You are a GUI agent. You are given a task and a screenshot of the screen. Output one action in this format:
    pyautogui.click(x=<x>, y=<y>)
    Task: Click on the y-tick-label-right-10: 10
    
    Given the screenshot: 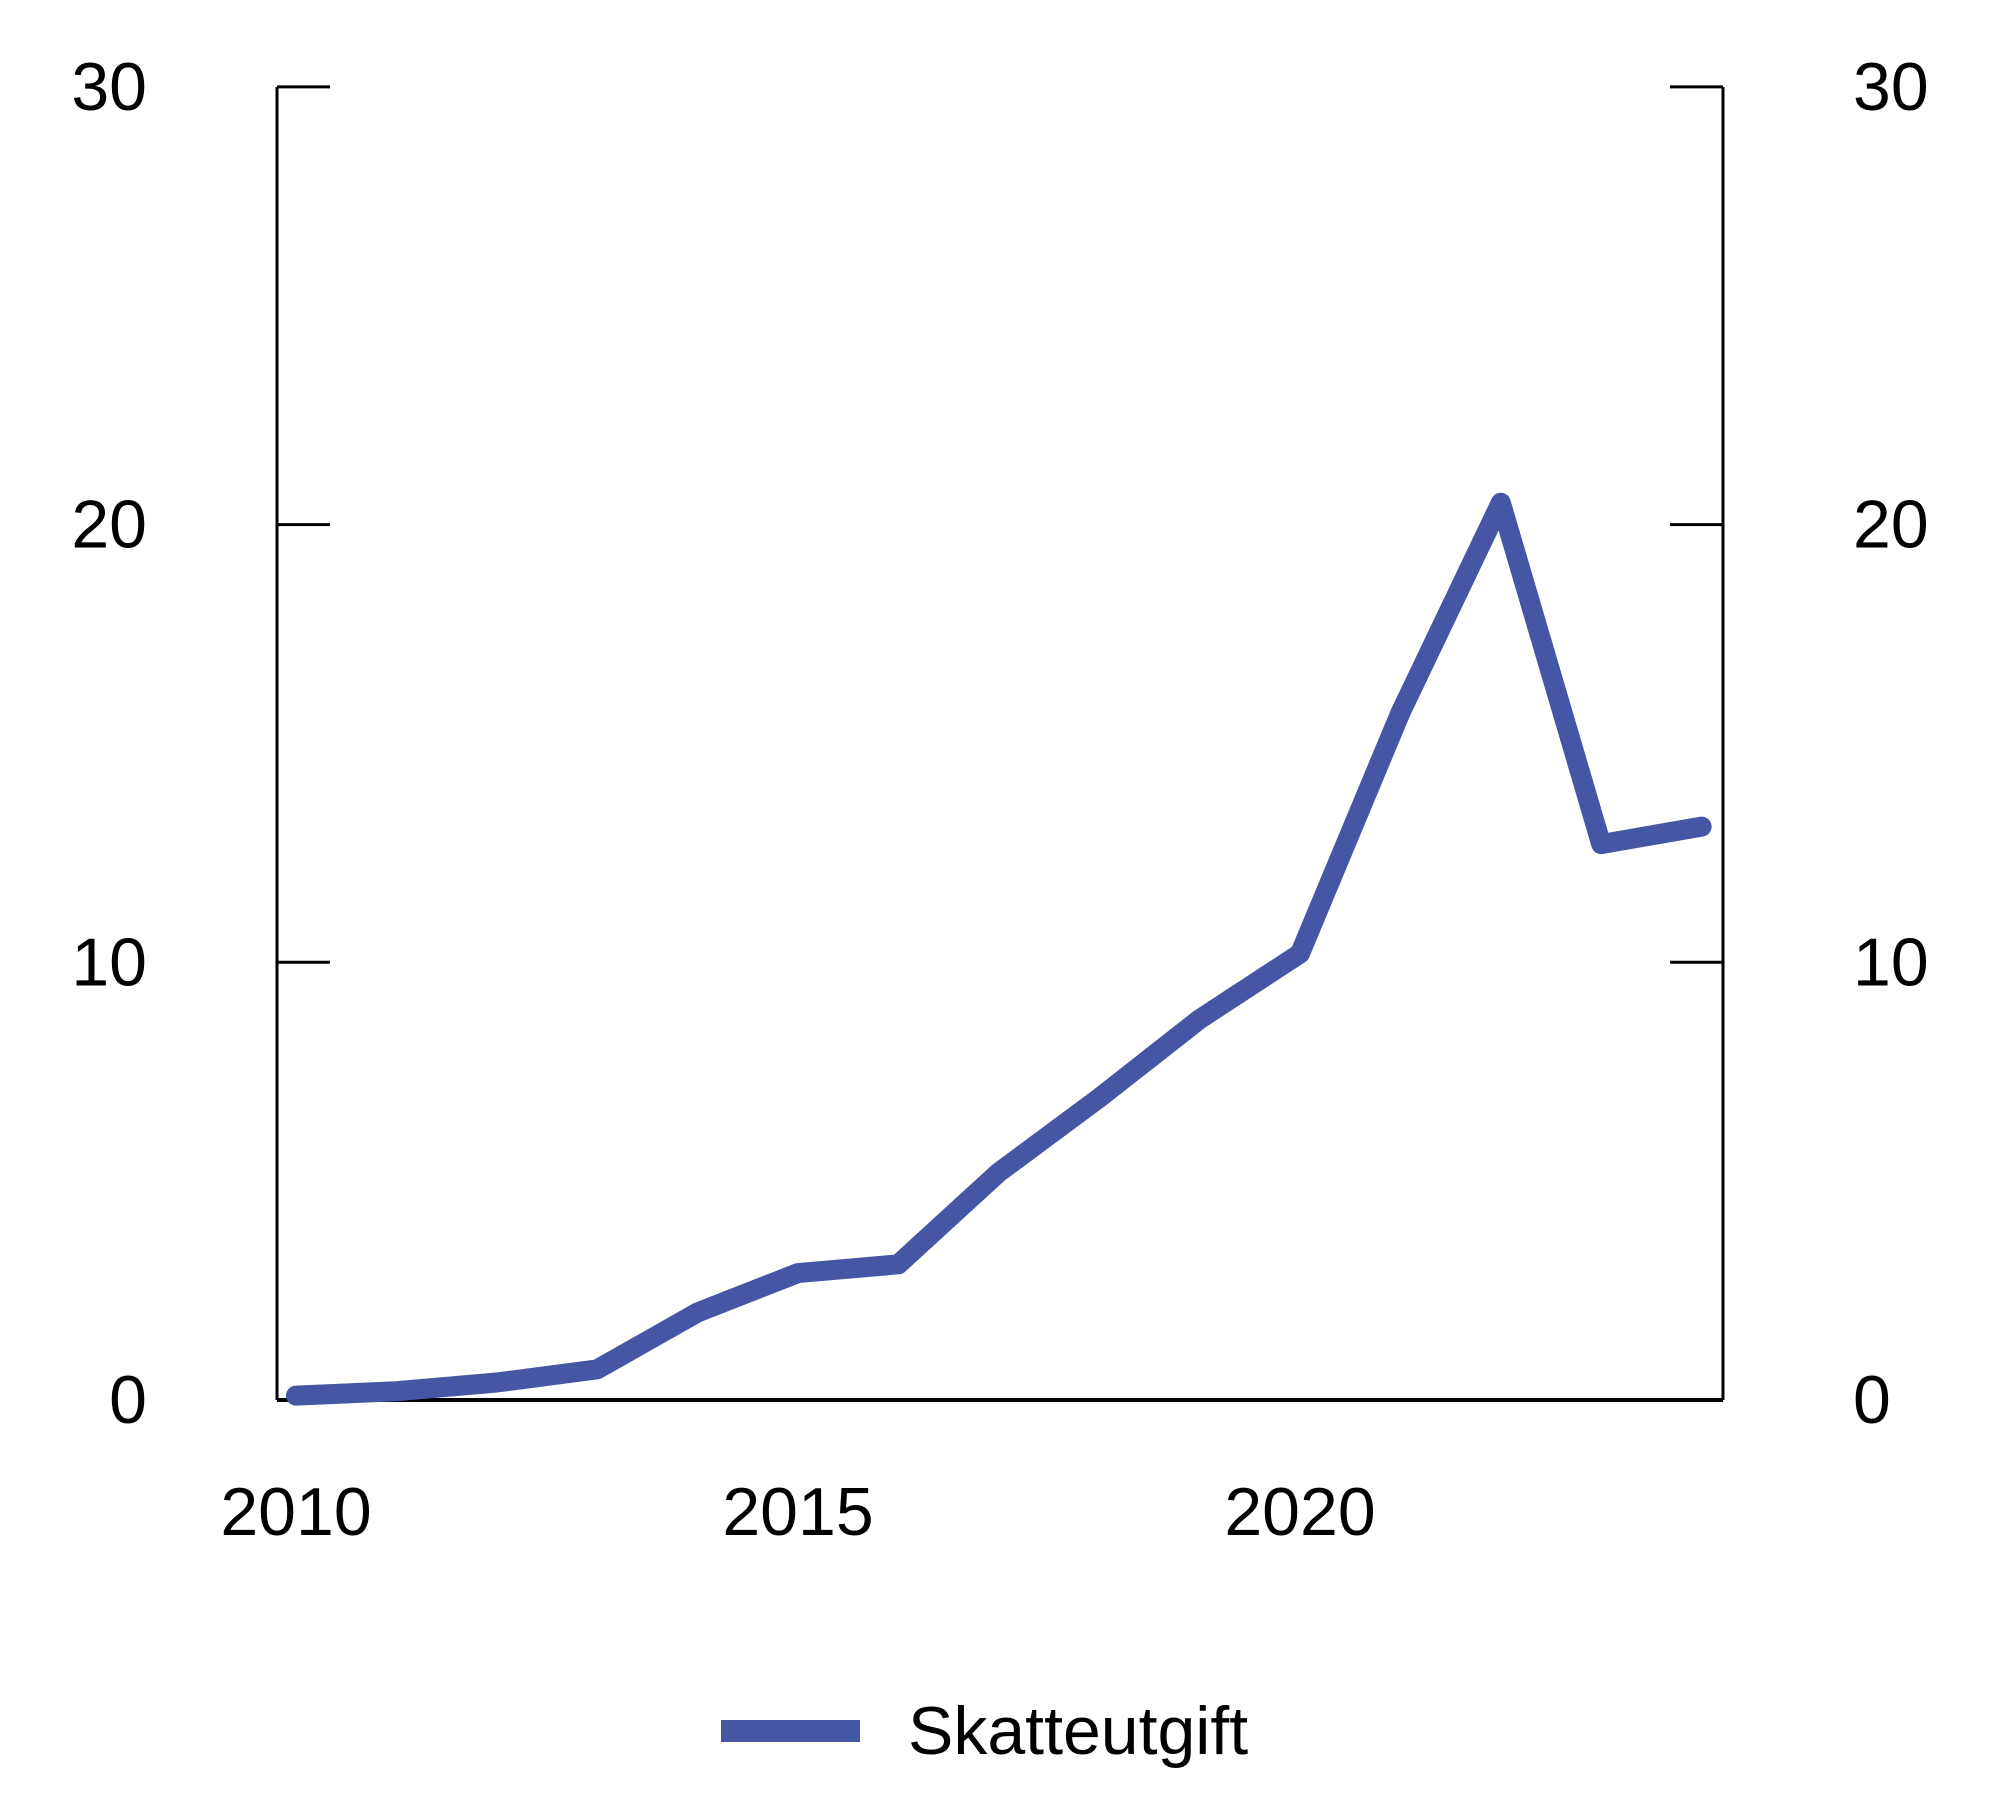 What is the action you would take?
    pyautogui.click(x=1891, y=962)
    